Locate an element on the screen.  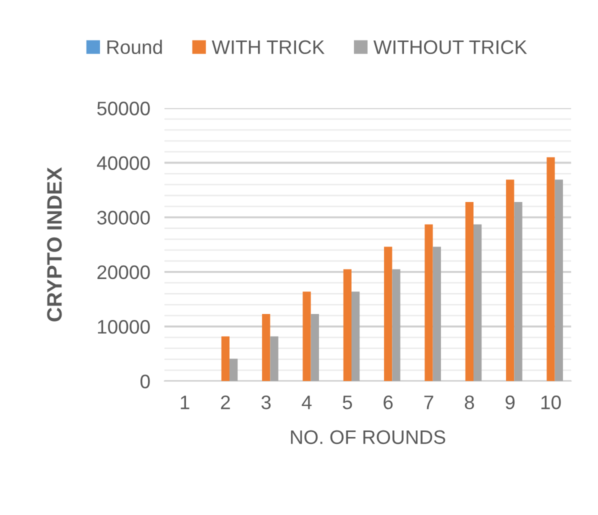
y-tick-label: 20000 is located at coordinates (123, 272).